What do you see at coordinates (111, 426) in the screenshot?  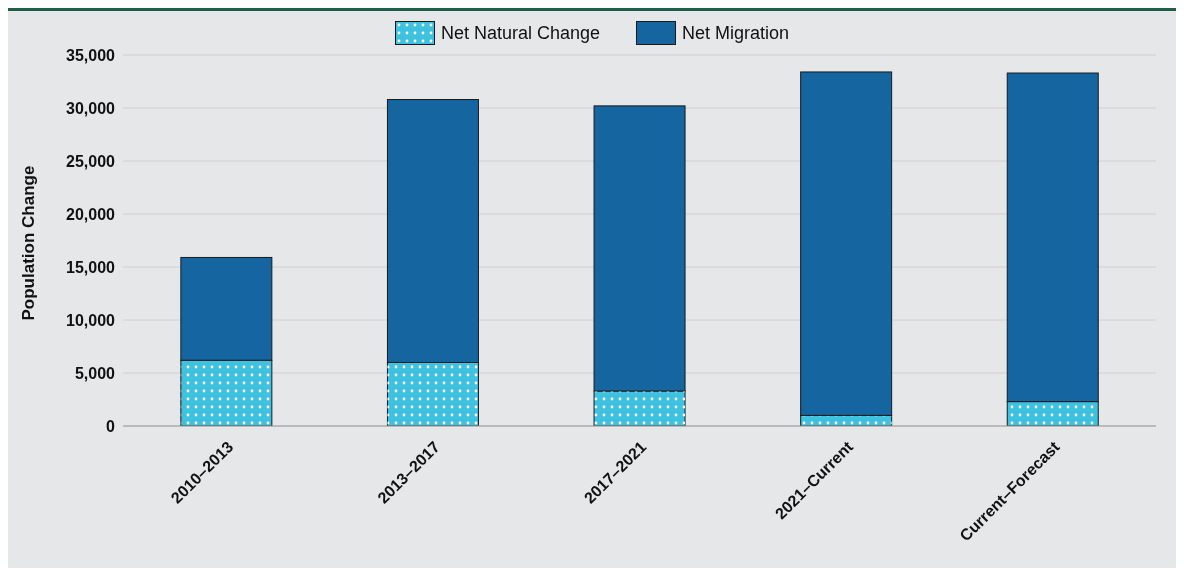 I see `y-tick-label: 0` at bounding box center [111, 426].